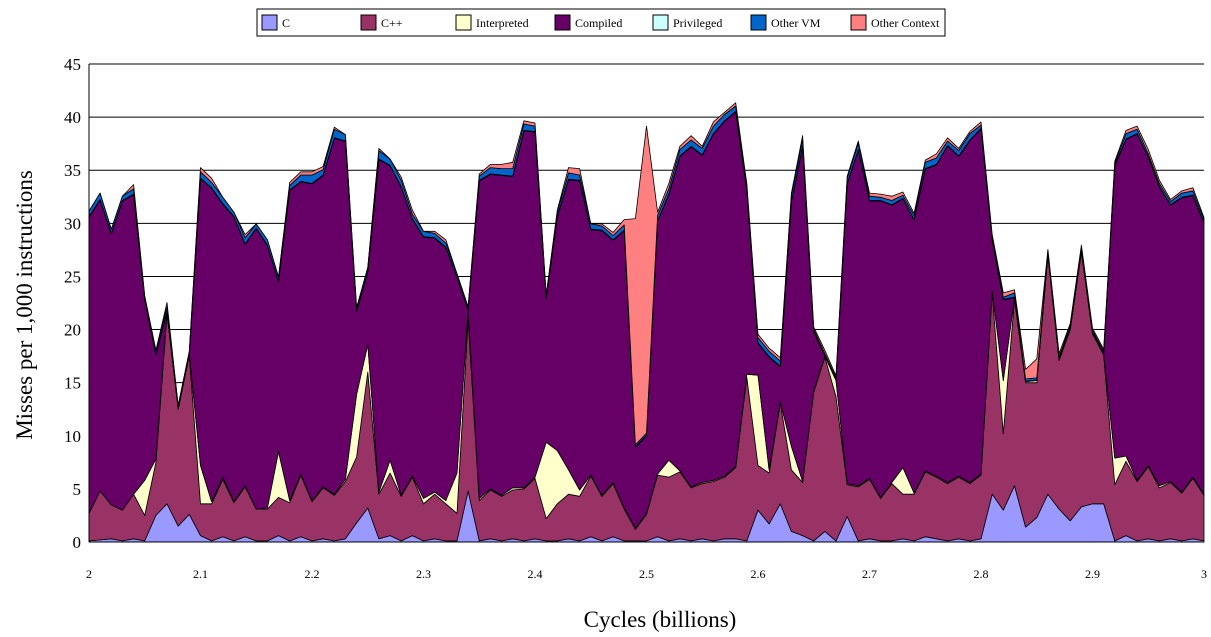  Describe the element at coordinates (72, 223) in the screenshot. I see `y-tick-label: 30` at that location.